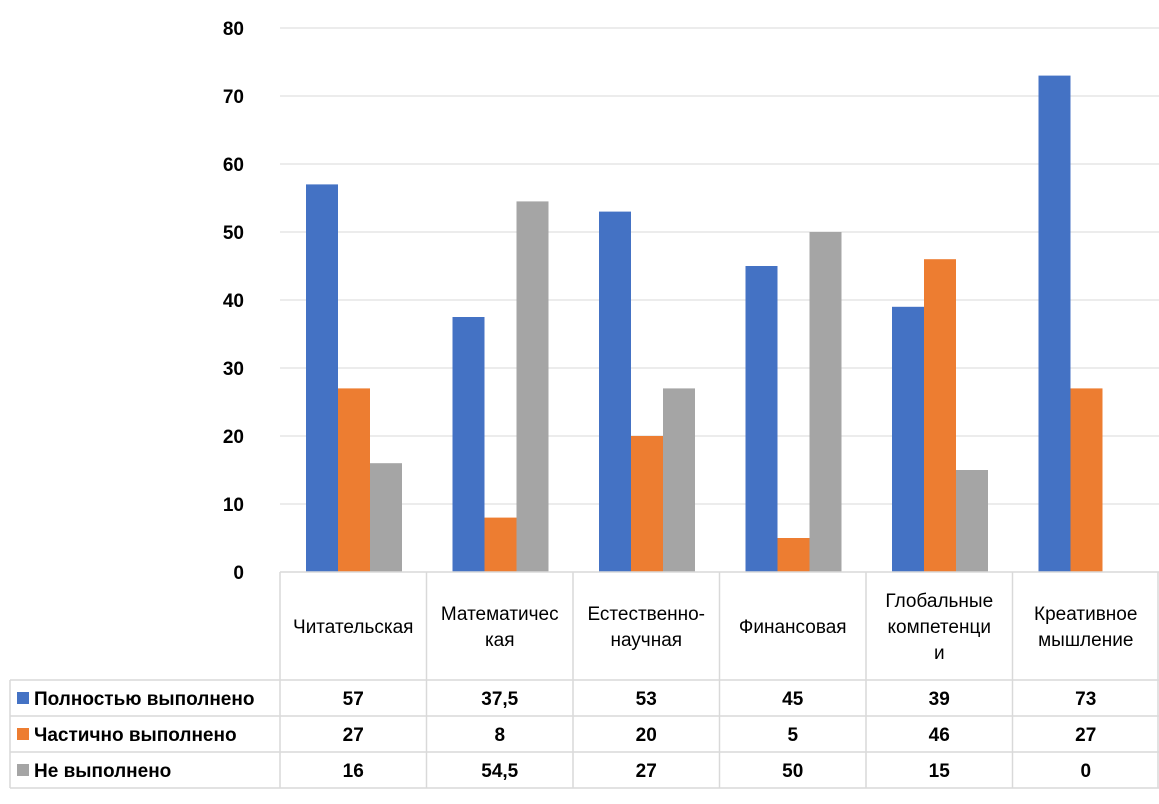  I want to click on category-label: Креативное, so click(1085, 614).